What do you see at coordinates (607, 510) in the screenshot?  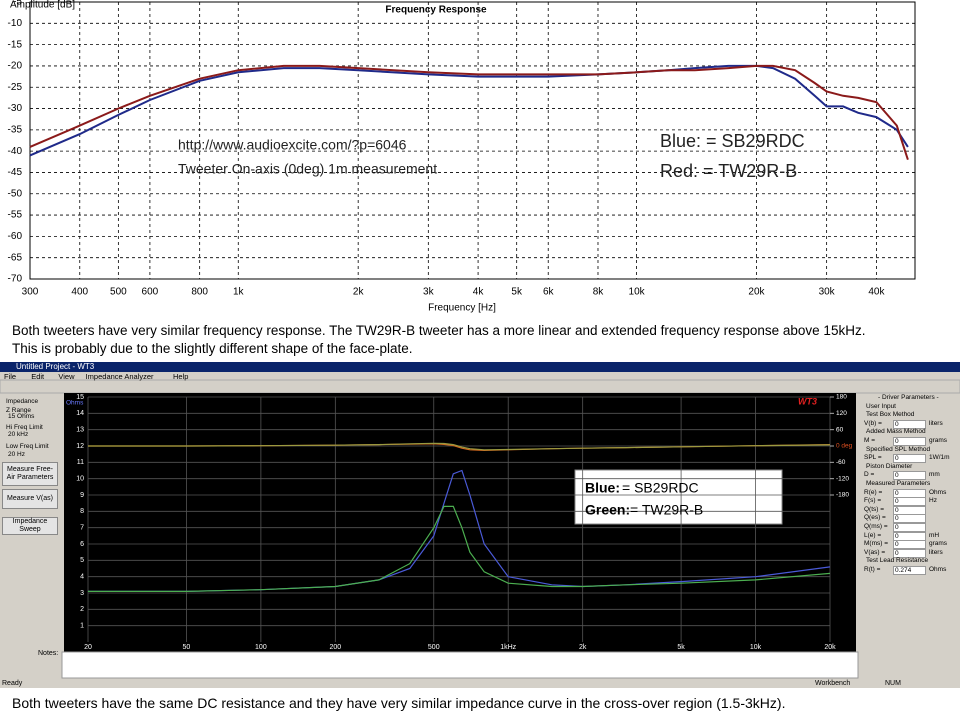 I see `legend-text: Green:` at bounding box center [607, 510].